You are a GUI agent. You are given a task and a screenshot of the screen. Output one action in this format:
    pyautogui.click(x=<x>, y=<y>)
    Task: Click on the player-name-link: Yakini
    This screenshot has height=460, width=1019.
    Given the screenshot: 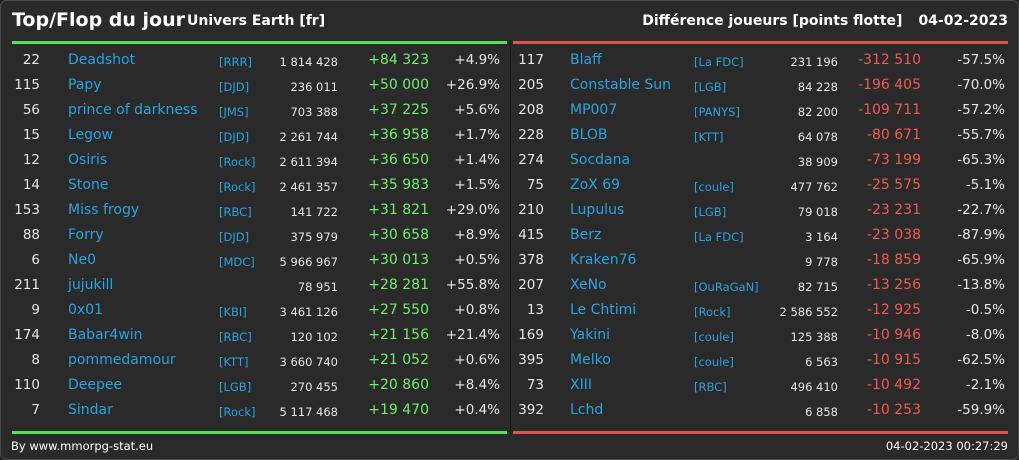 What is the action you would take?
    pyautogui.click(x=590, y=335)
    